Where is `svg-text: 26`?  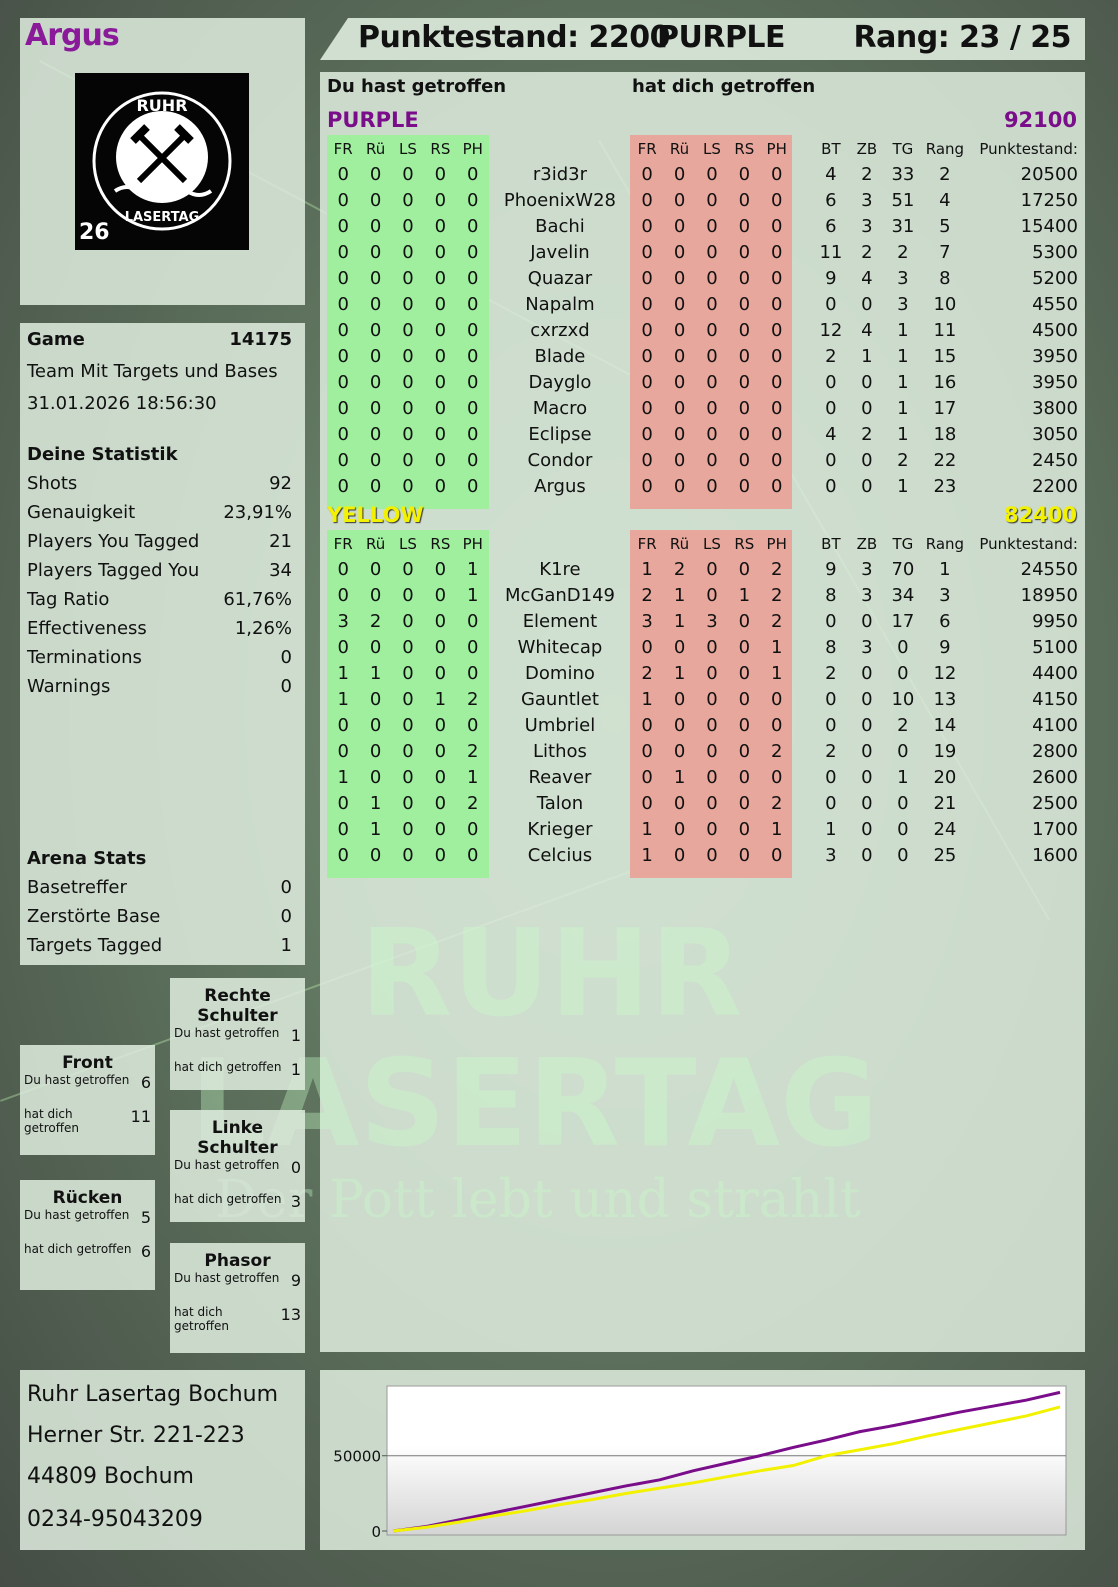 svg-text: 26 is located at coordinates (94, 232).